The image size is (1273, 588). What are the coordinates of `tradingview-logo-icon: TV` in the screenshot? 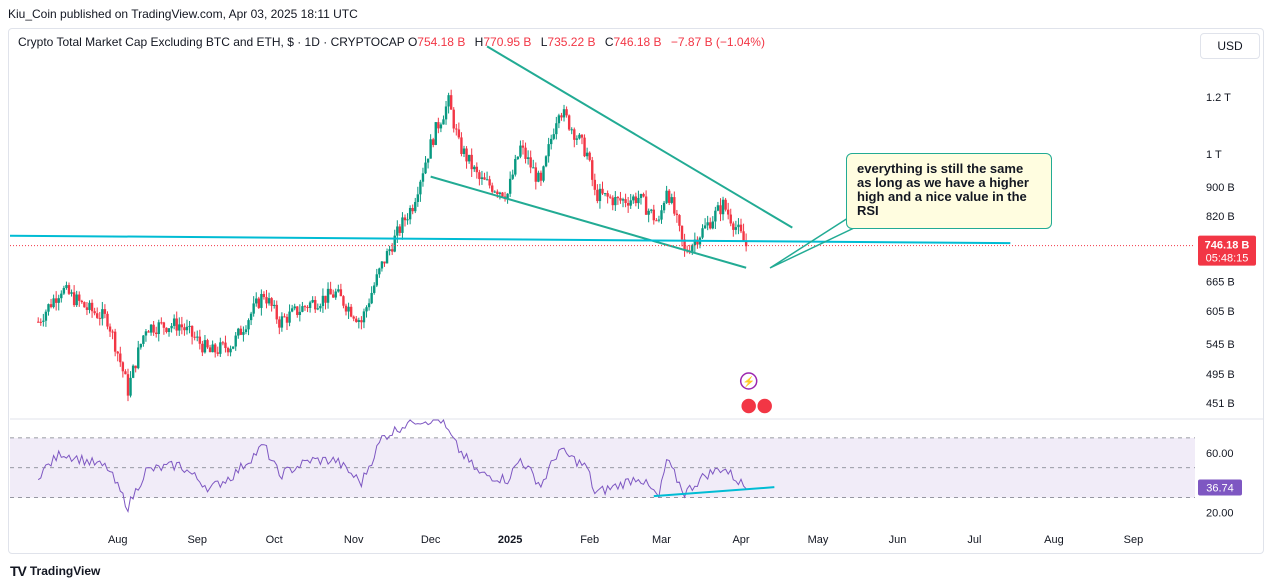 It's located at (18, 571).